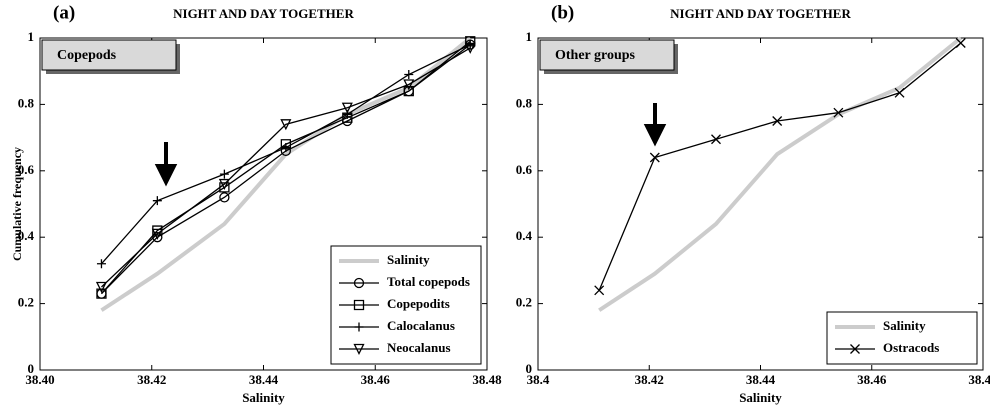  I want to click on legend, so click(902, 338).